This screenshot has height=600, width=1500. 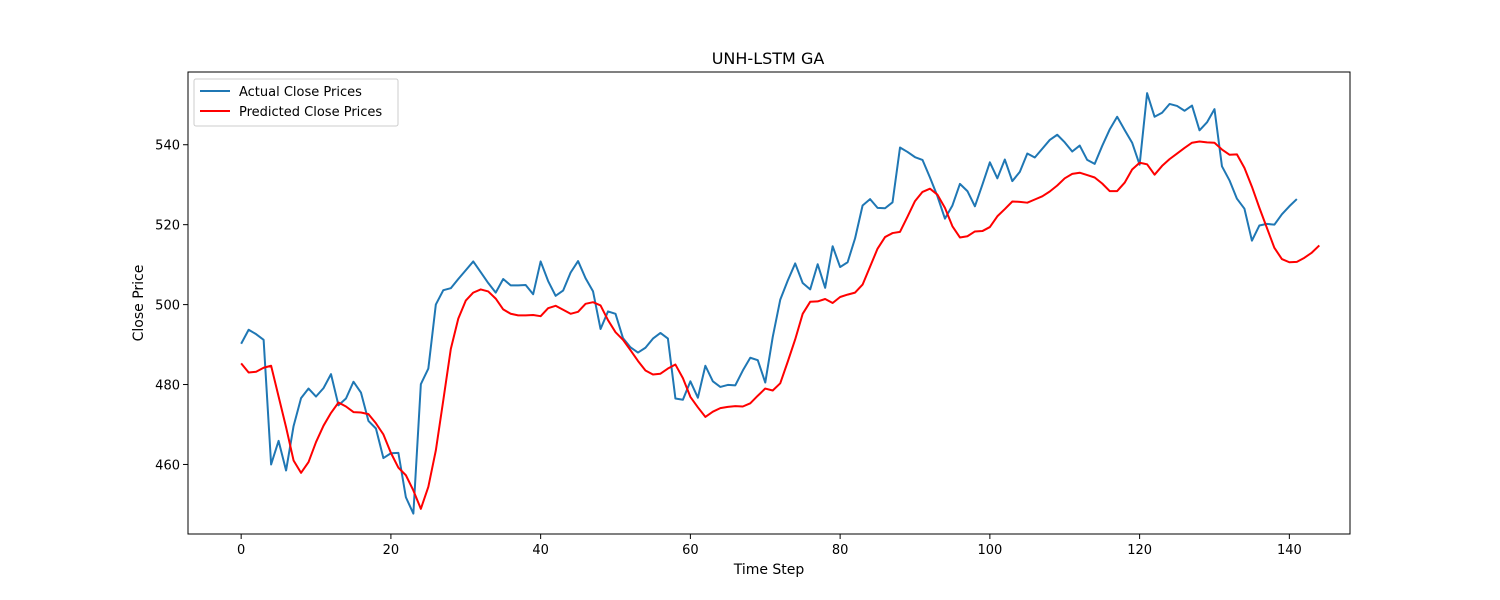 What do you see at coordinates (840, 550) in the screenshot?
I see `x-tick-label: 80` at bounding box center [840, 550].